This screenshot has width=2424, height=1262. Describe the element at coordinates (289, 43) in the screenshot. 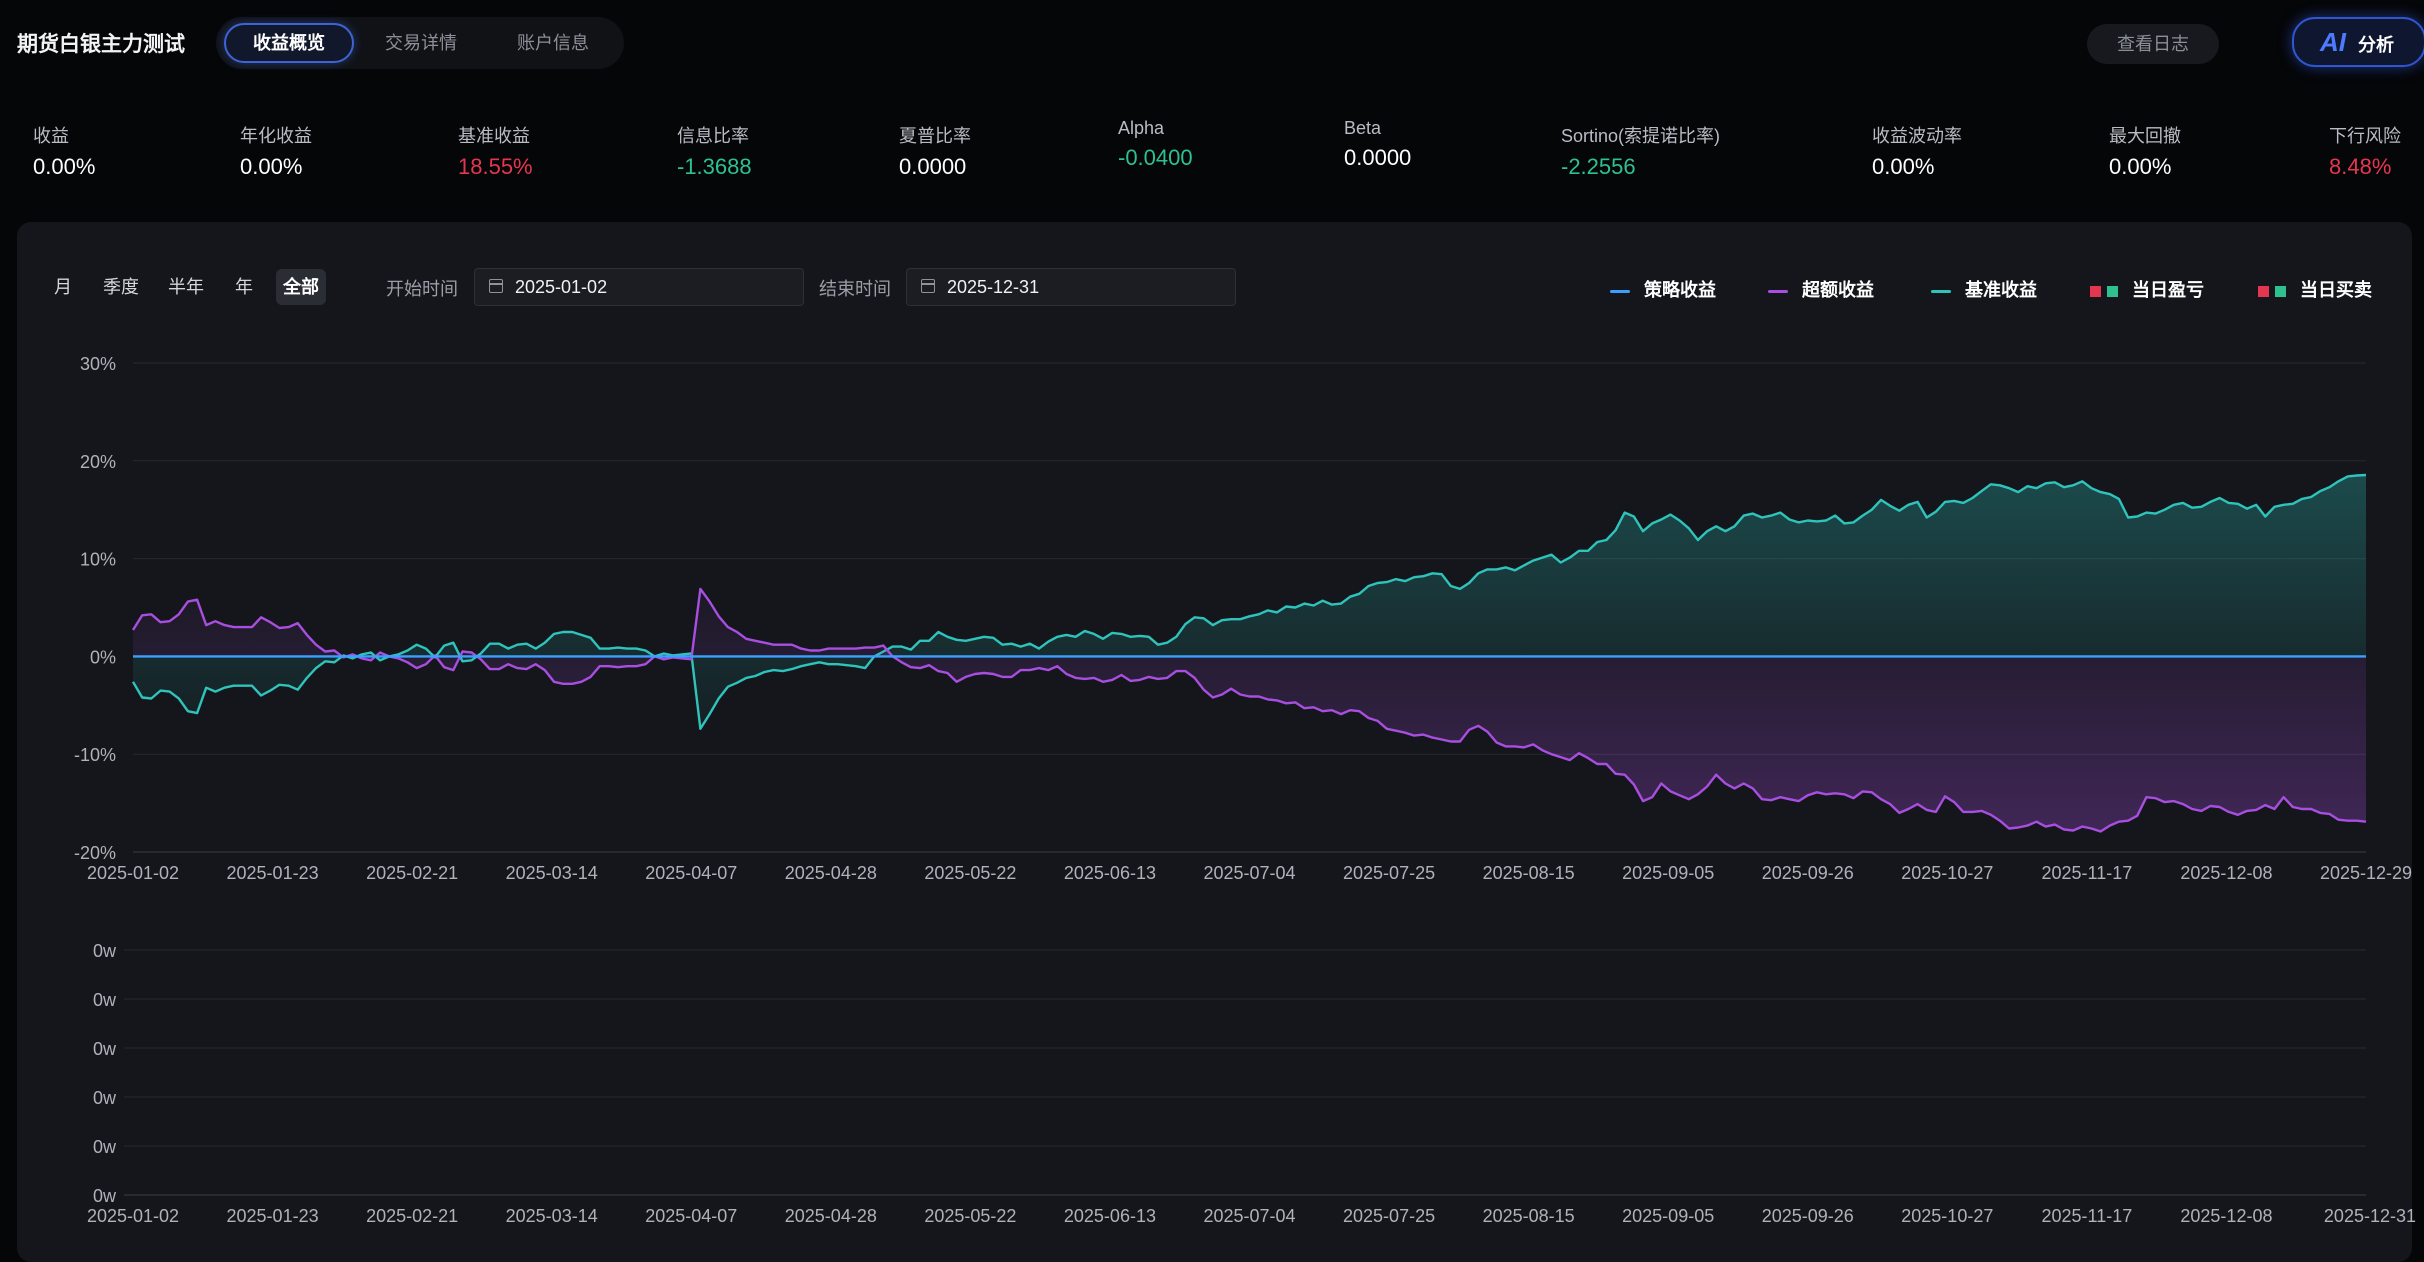

I see `tab-overview: 收益概览` at that location.